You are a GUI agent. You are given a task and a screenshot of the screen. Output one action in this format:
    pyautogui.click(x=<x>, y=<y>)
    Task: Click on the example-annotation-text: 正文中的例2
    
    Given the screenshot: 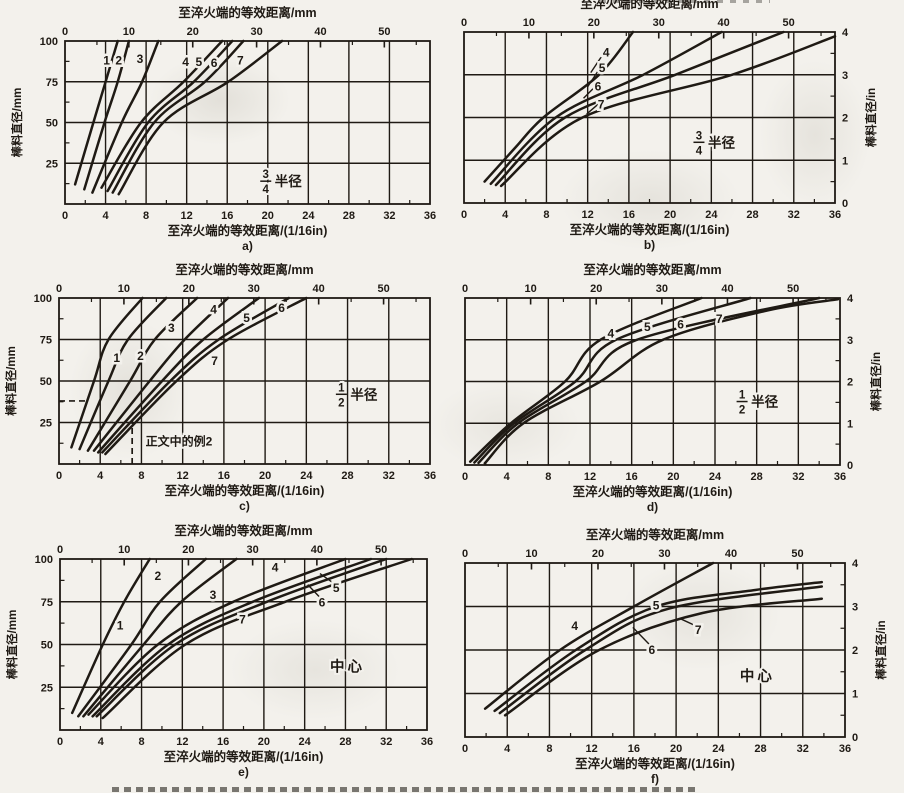 What is the action you would take?
    pyautogui.click(x=179, y=441)
    